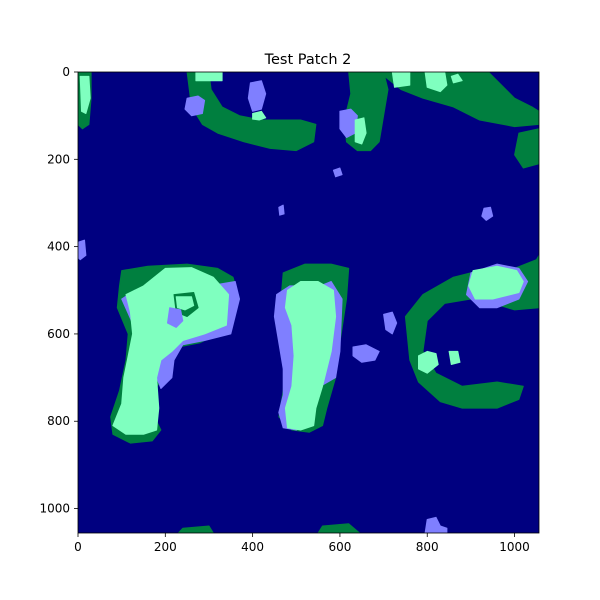  Describe the element at coordinates (252, 547) in the screenshot. I see `x-tick-label: 400` at that location.